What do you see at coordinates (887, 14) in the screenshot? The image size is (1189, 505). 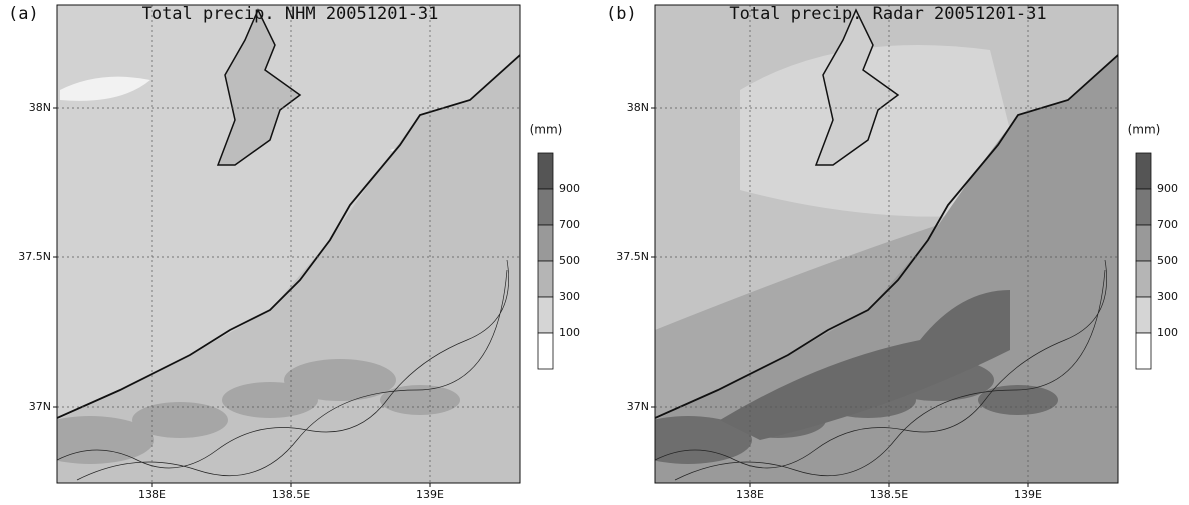 I see `panel-title: Total precip. Radar 20051201-31` at bounding box center [887, 14].